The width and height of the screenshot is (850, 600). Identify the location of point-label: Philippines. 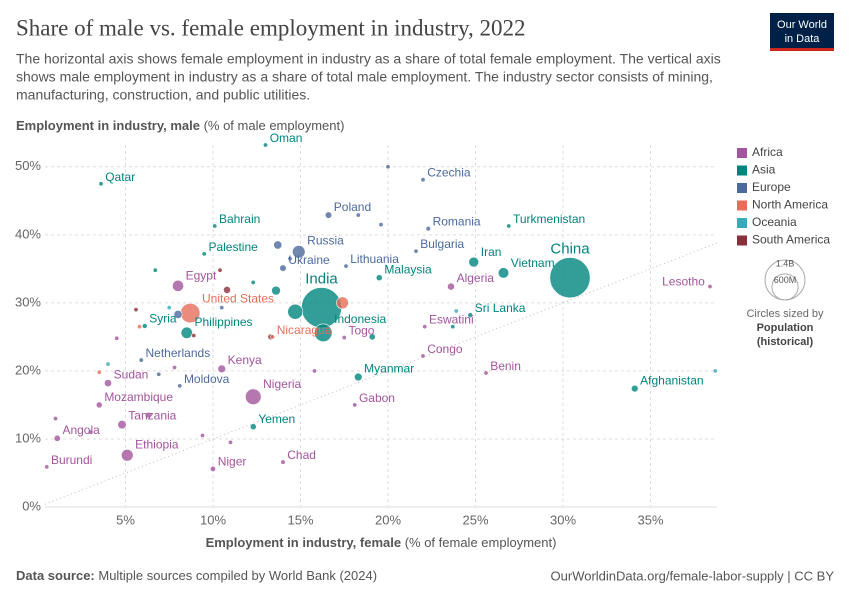
(223, 322).